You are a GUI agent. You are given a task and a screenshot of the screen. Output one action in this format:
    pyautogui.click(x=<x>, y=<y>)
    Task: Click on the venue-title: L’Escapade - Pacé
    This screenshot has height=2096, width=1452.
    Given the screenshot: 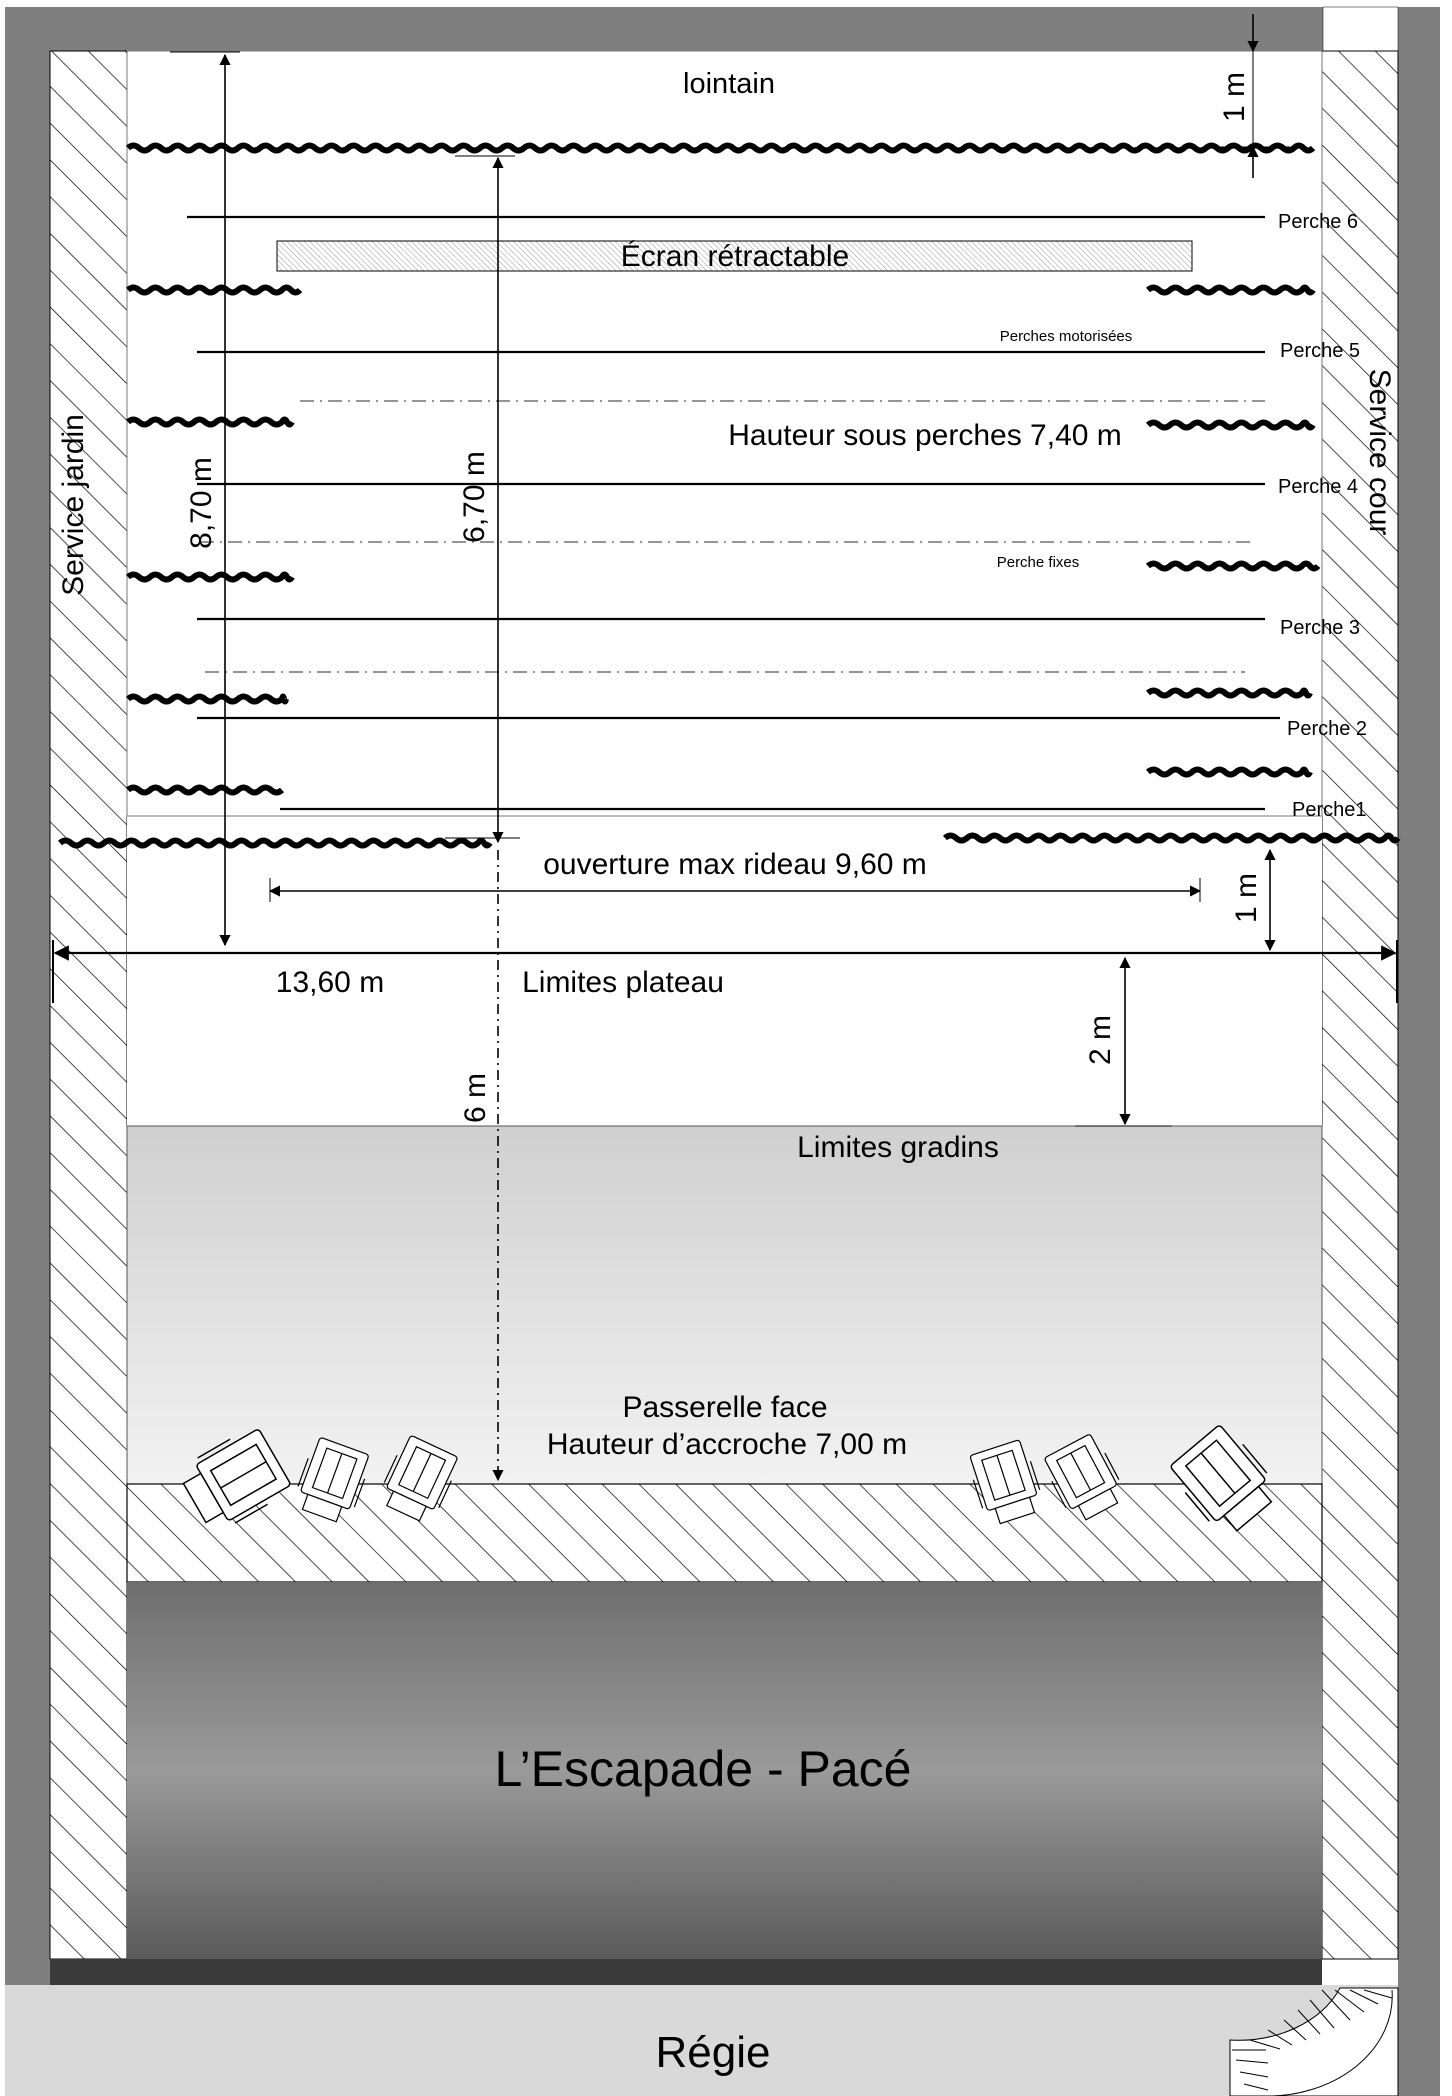 What is the action you would take?
    pyautogui.click(x=703, y=1769)
    